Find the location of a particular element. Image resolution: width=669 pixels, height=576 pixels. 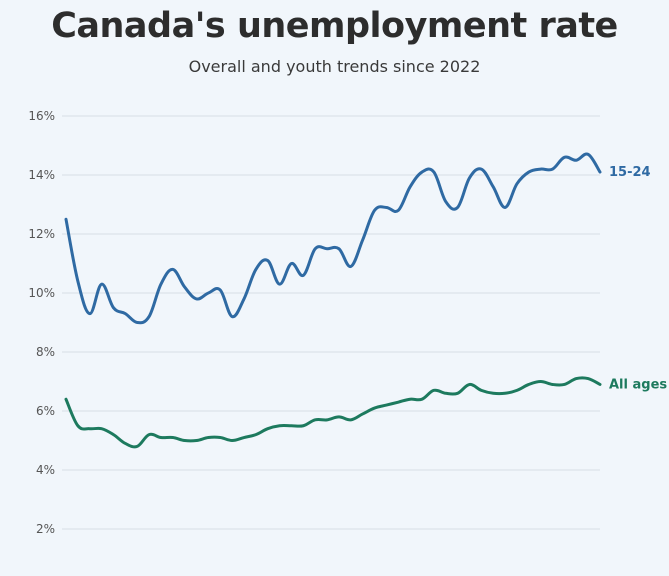

series-label-15-24: 15-24 is located at coordinates (630, 172).